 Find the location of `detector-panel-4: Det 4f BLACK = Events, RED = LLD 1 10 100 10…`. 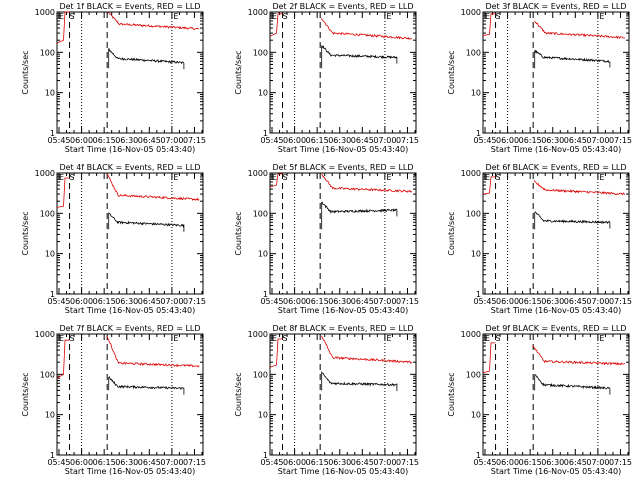

detector-panel-4: Det 4f BLACK = Events, RED = LLD 1 10 100 10… is located at coordinates (113, 239).